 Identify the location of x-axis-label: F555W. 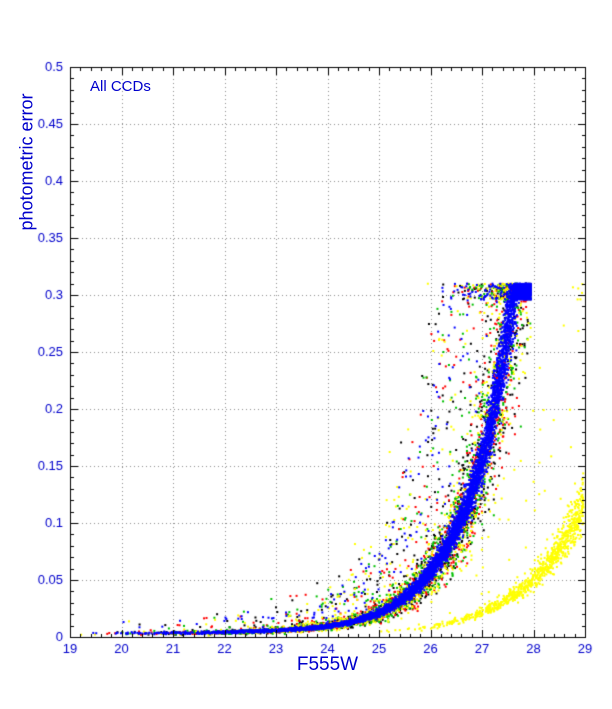
(327, 664).